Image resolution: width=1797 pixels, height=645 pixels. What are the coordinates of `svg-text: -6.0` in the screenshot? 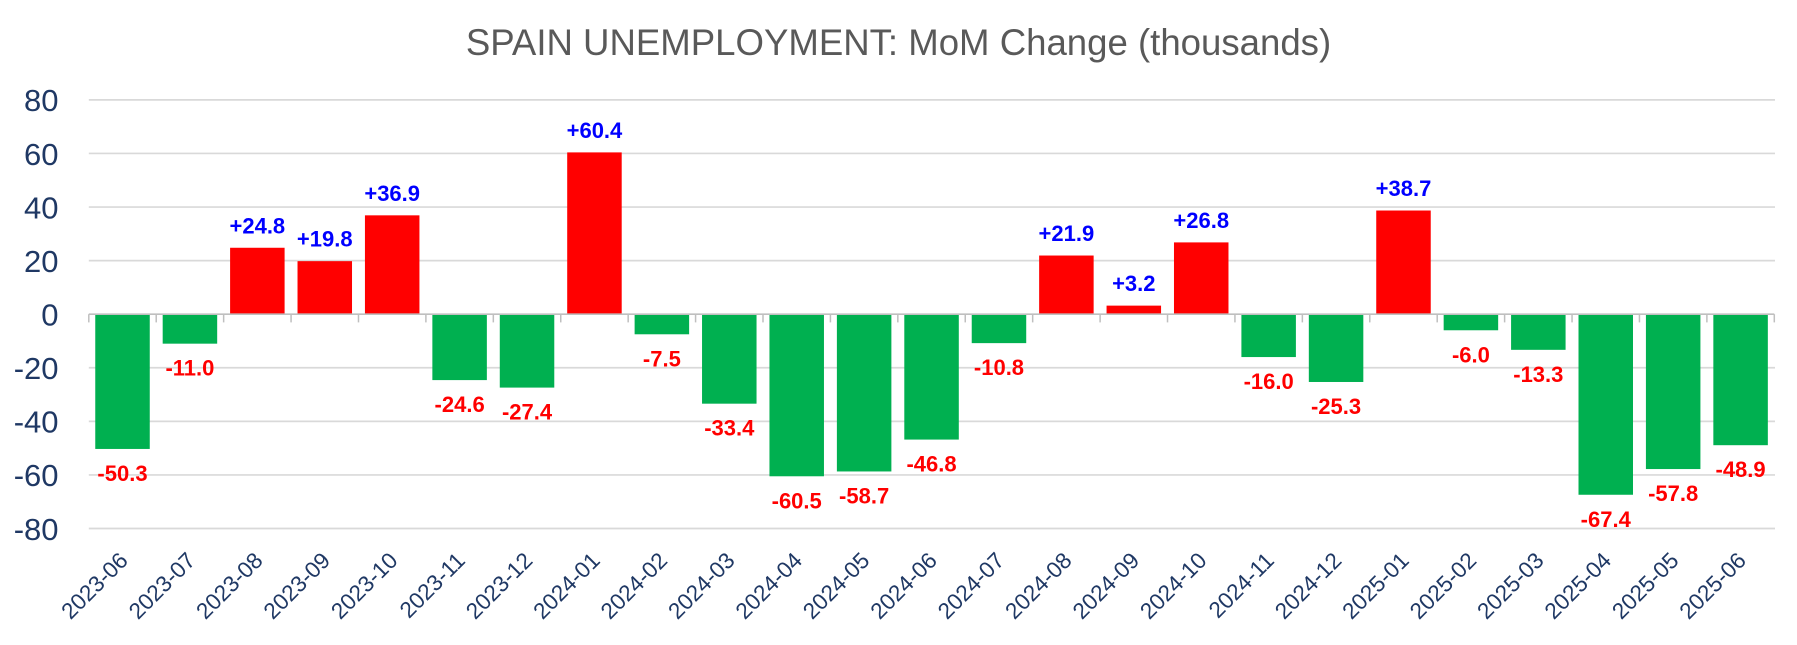 It's located at (1471, 354).